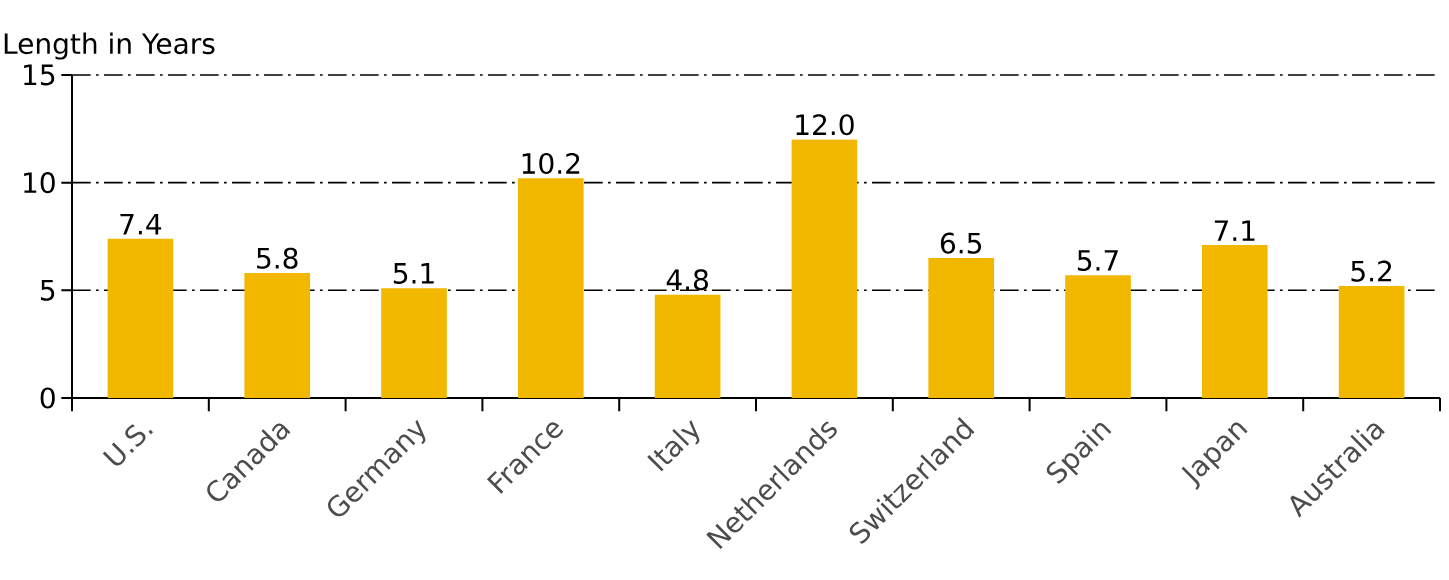 The height and width of the screenshot is (580, 1449). Describe the element at coordinates (961, 243) in the screenshot. I see `data-label: 6.5` at that location.